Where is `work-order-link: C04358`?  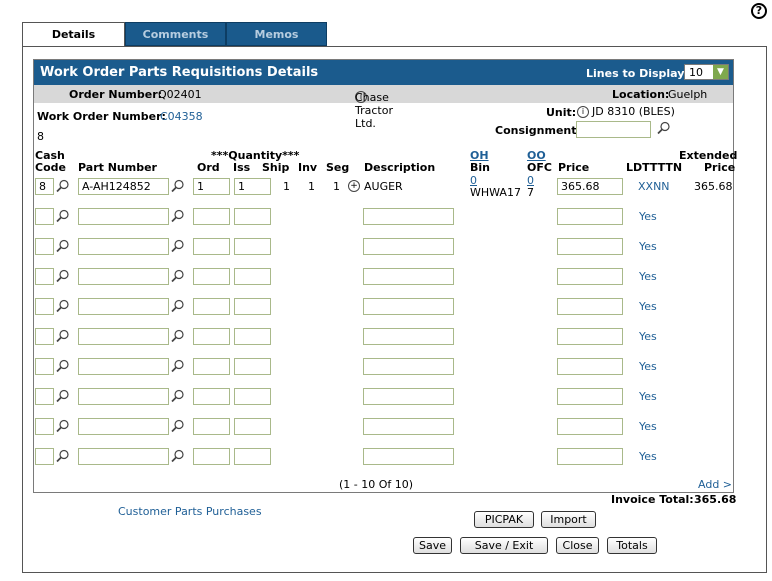 work-order-link: C04358 is located at coordinates (181, 116).